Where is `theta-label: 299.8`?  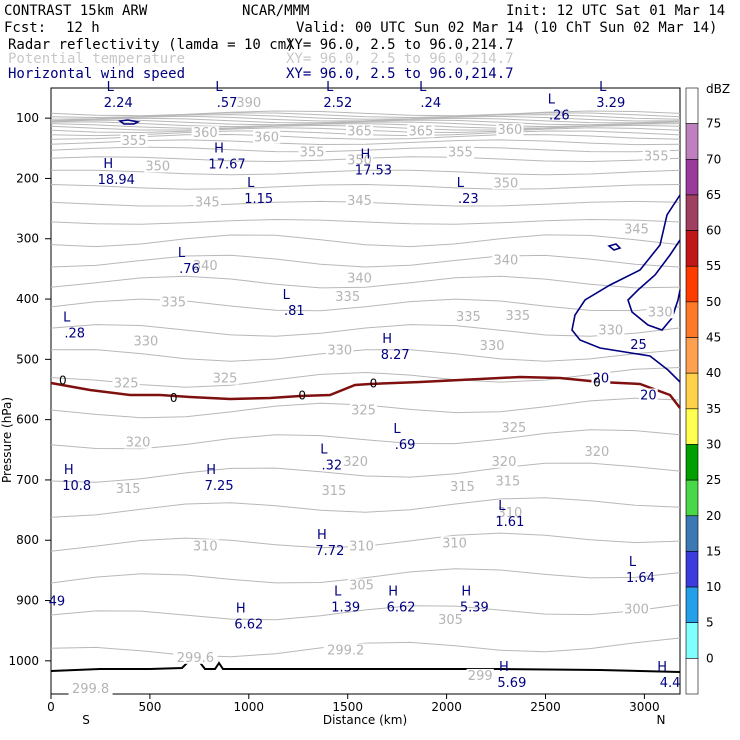
theta-label: 299.8 is located at coordinates (90, 689).